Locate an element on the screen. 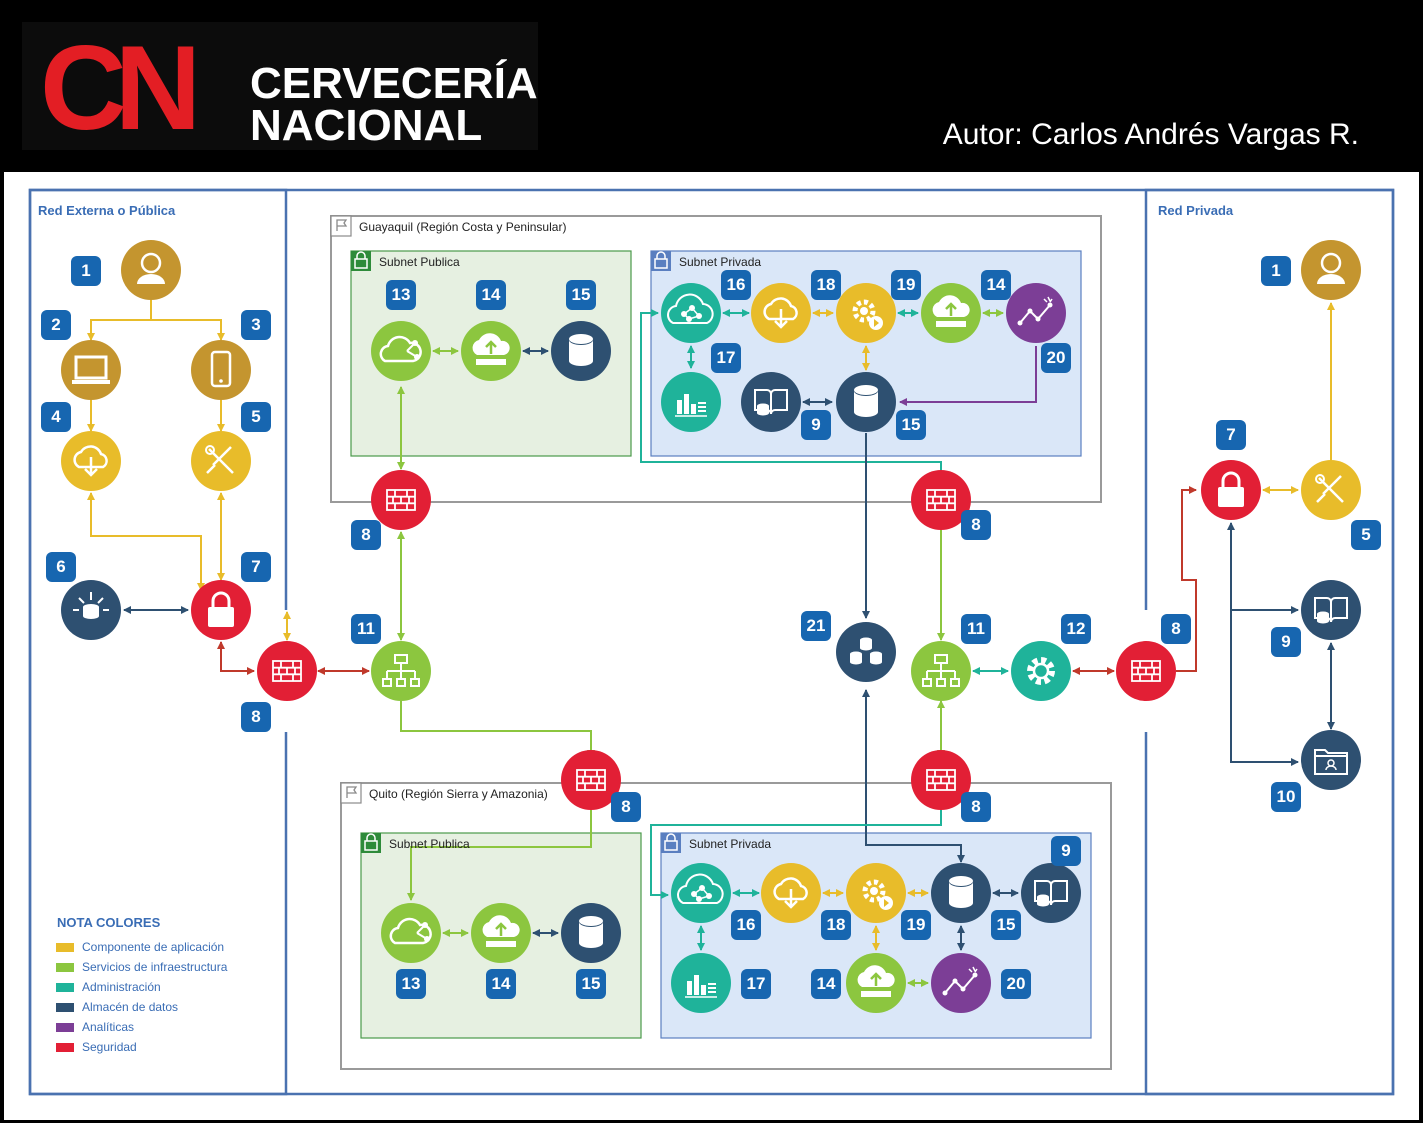 Image resolution: width=1423 pixels, height=1123 pixels. node-number-badge: 10 is located at coordinates (1286, 797).